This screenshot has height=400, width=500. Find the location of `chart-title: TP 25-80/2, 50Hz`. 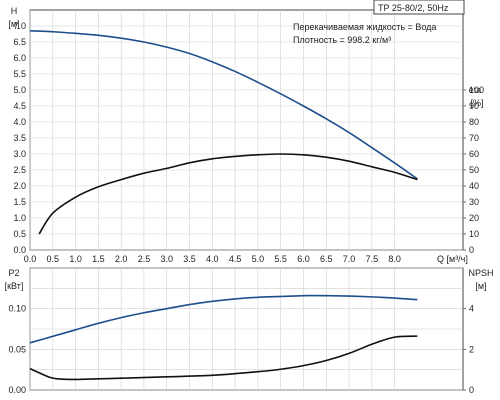

chart-title: TP 25-80/2, 50Hz is located at coordinates (413, 8).